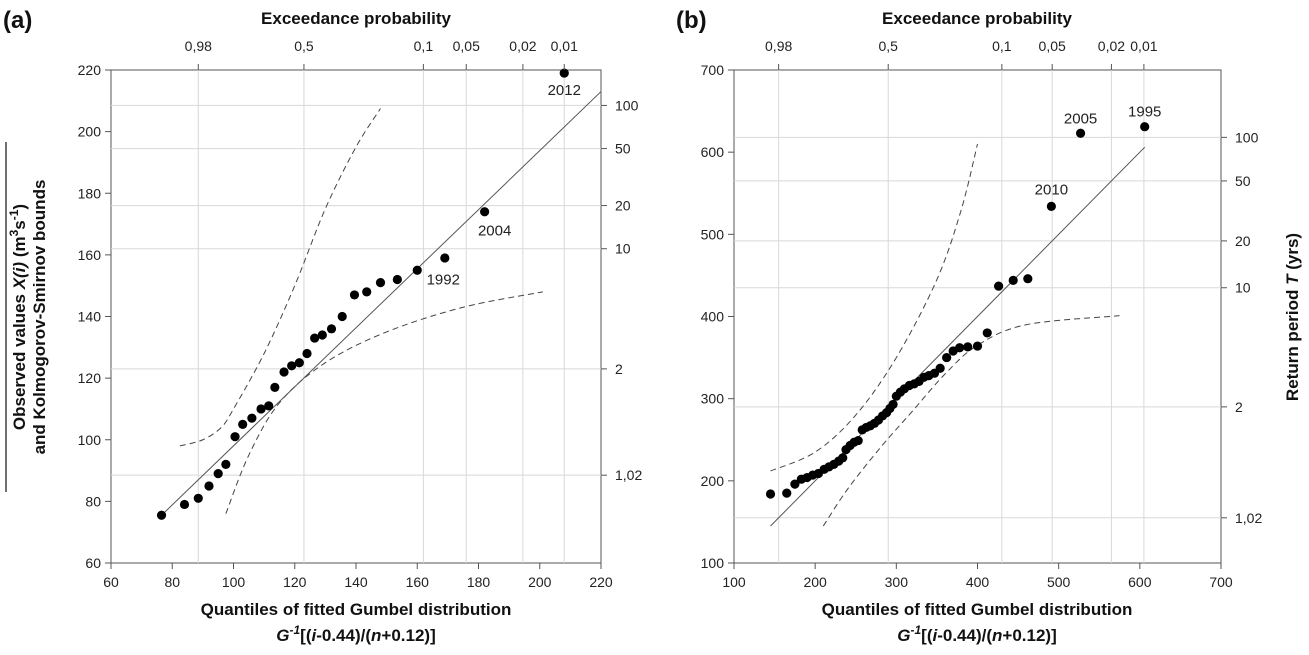 This screenshot has width=1309, height=655. I want to click on y-tick-label: 80, so click(93, 501).